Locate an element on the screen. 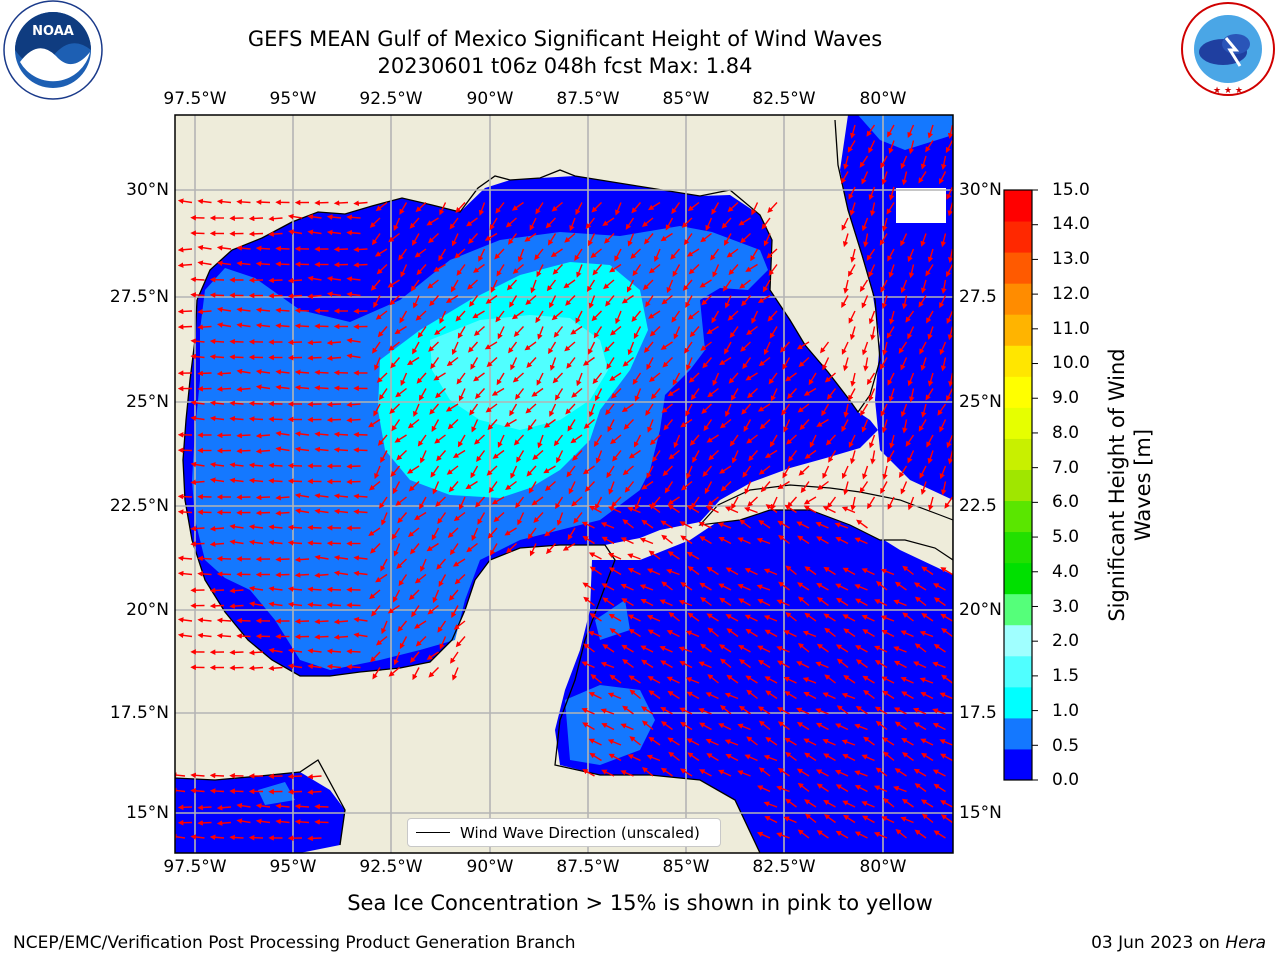  lat-label-right: 27.5 is located at coordinates (978, 297).